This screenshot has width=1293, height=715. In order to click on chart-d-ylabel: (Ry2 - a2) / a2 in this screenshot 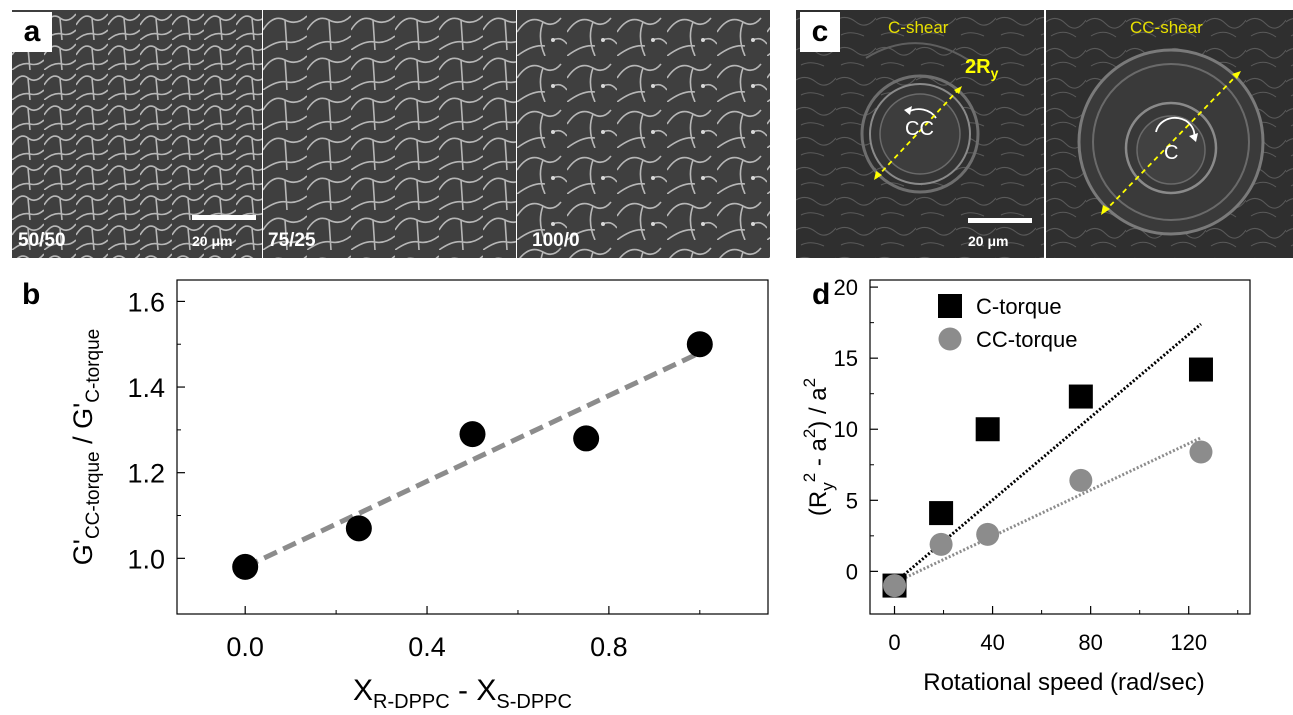, I will do `click(818, 447)`.